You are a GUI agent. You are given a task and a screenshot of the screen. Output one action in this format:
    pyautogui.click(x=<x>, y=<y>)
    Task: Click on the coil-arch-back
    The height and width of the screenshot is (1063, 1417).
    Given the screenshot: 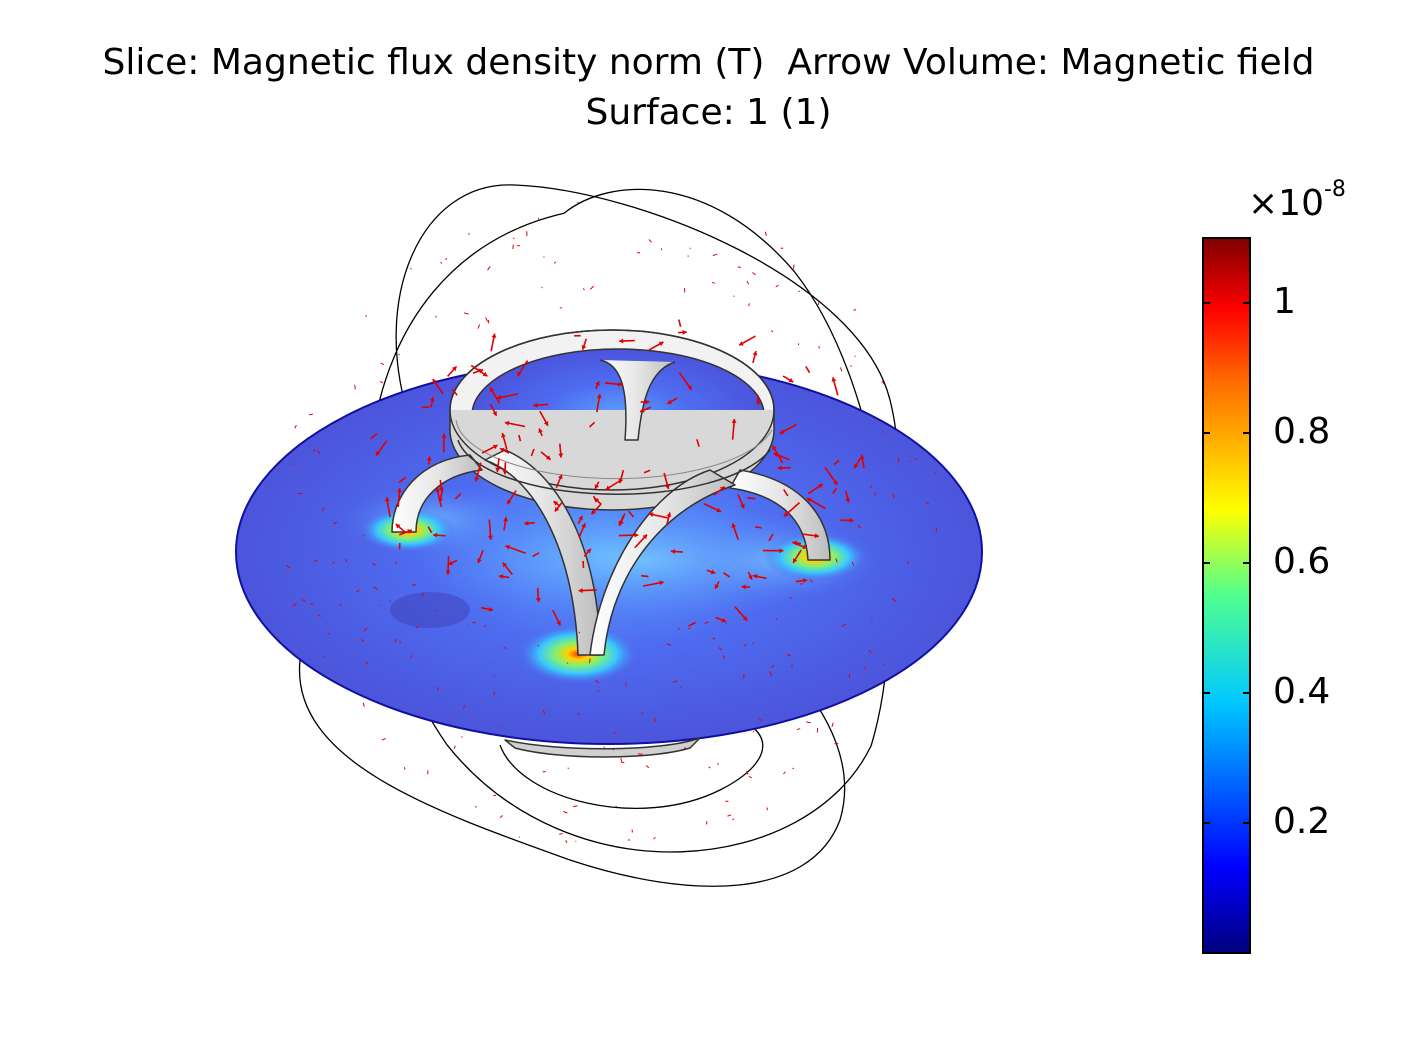 What is the action you would take?
    pyautogui.click(x=637, y=400)
    